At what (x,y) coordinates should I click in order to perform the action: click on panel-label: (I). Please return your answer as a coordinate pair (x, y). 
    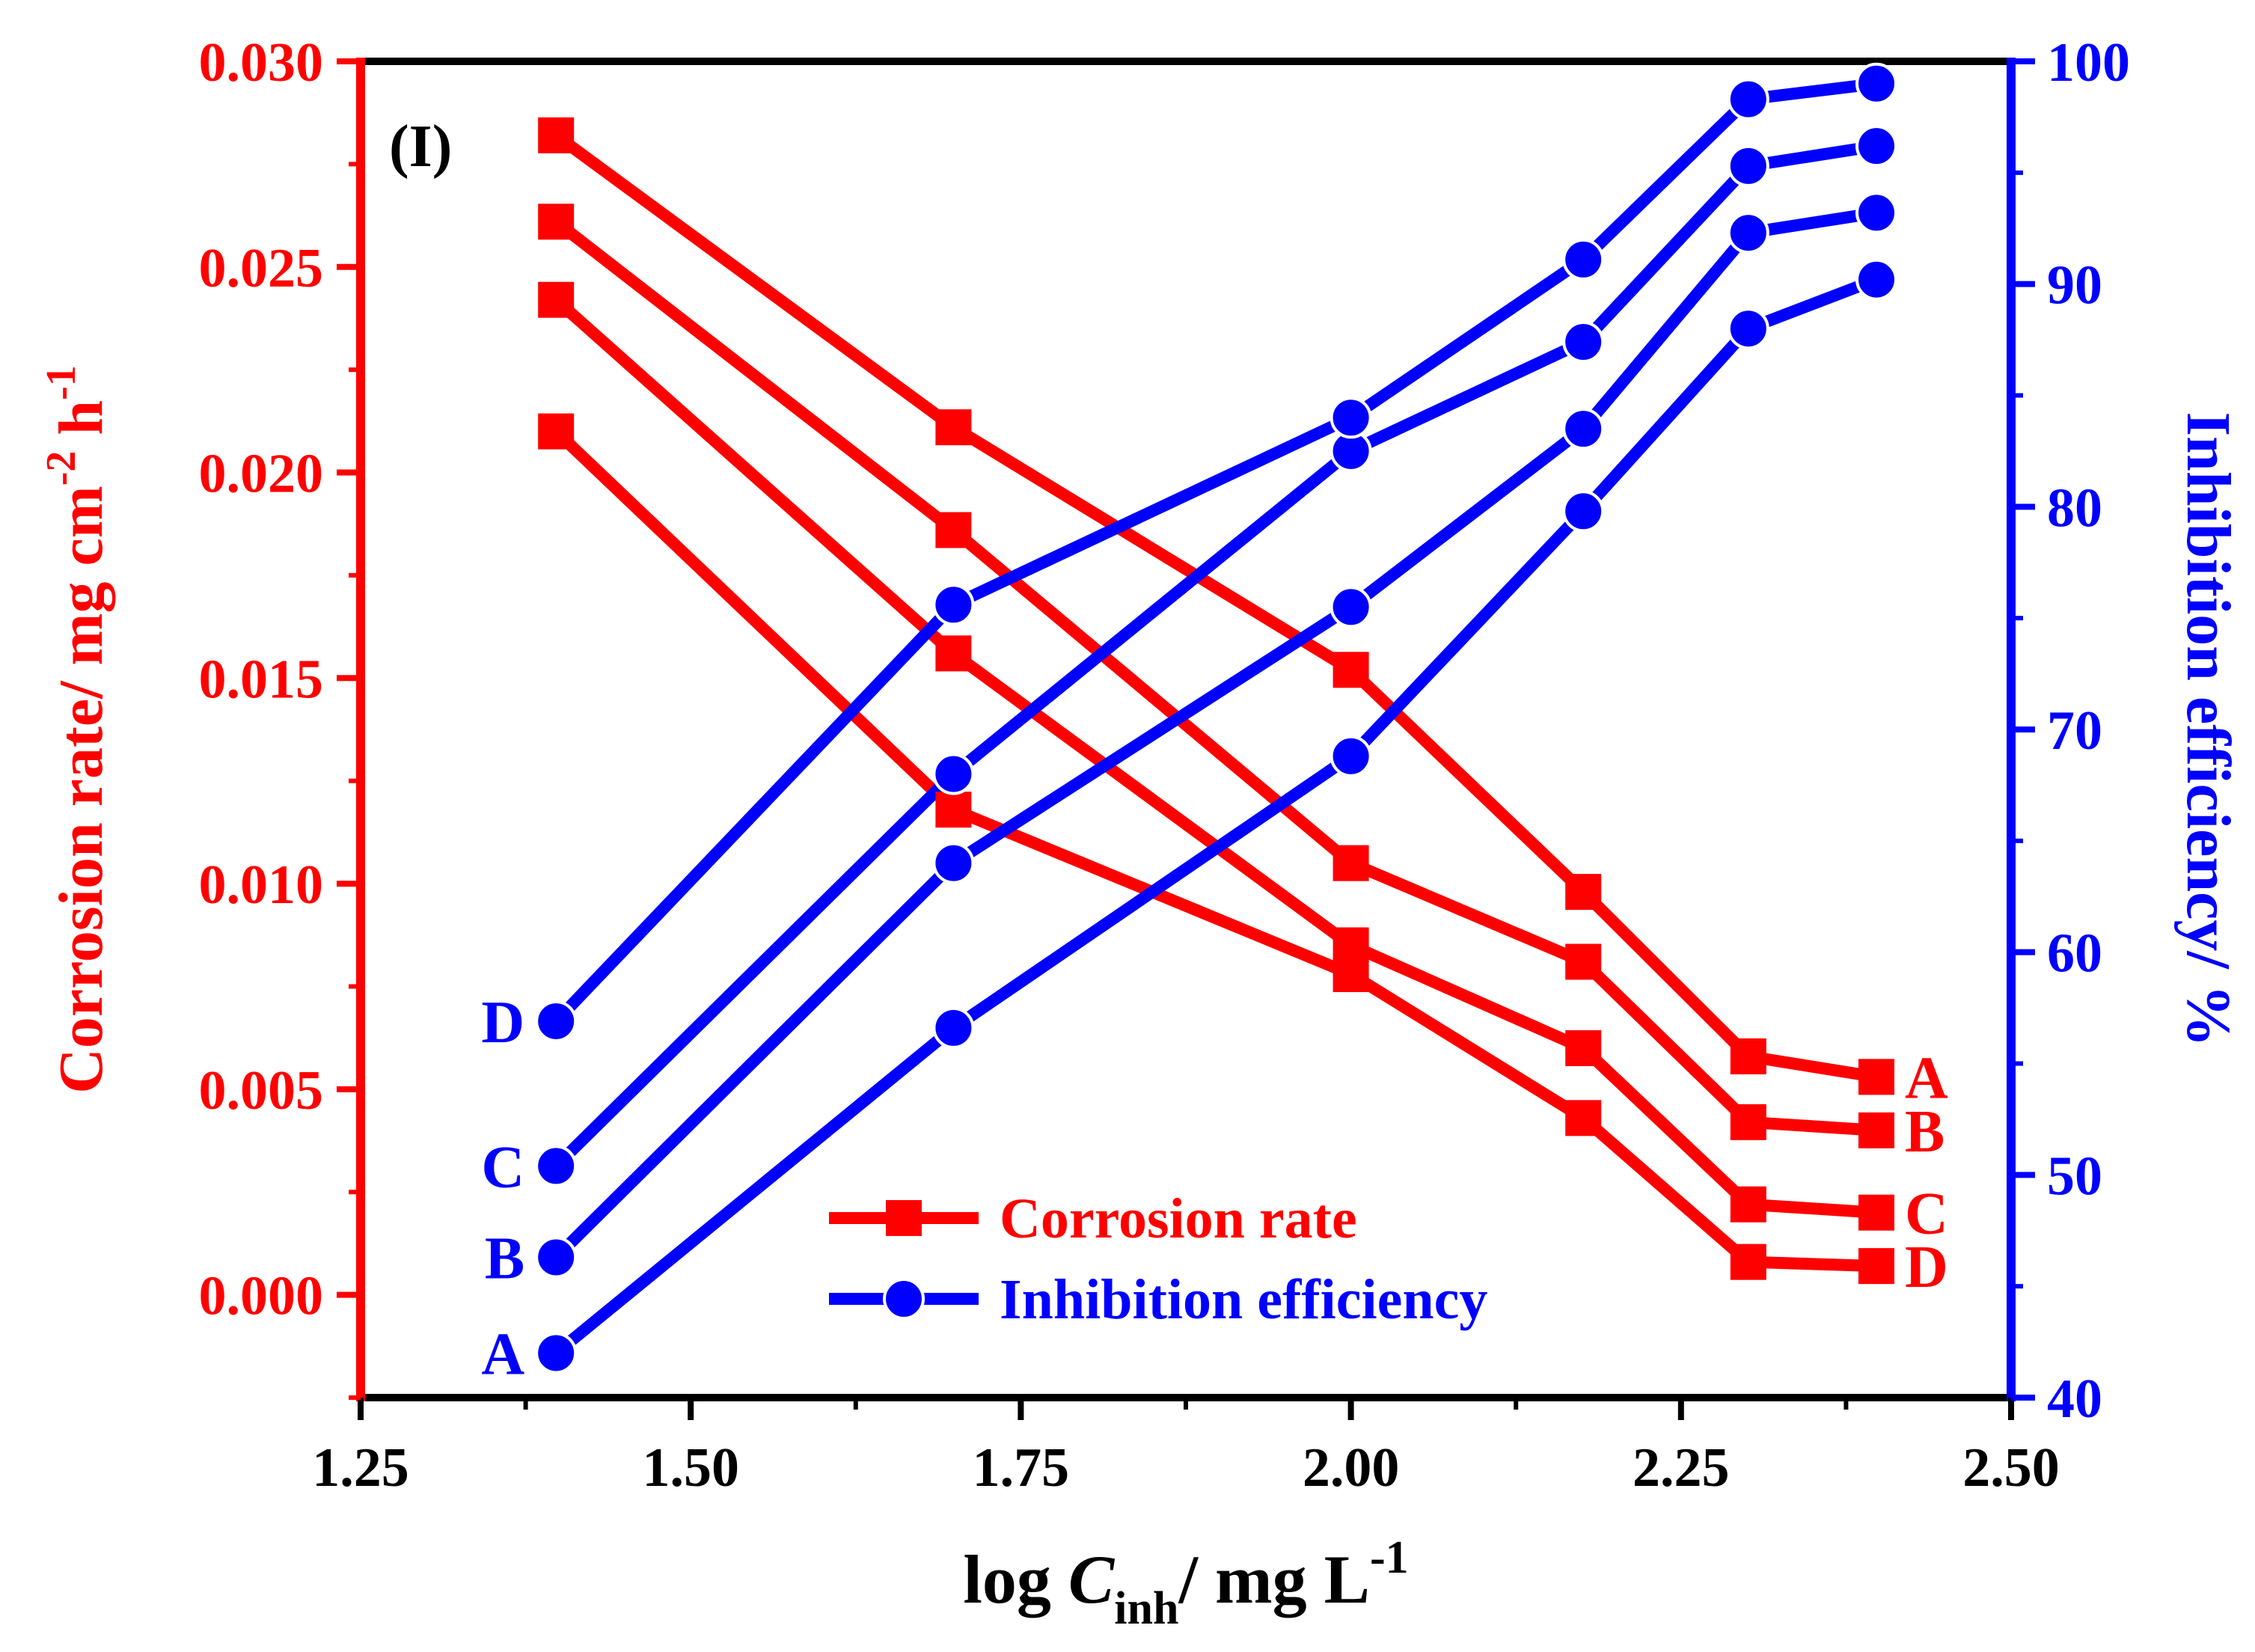
    Looking at the image, I should click on (421, 147).